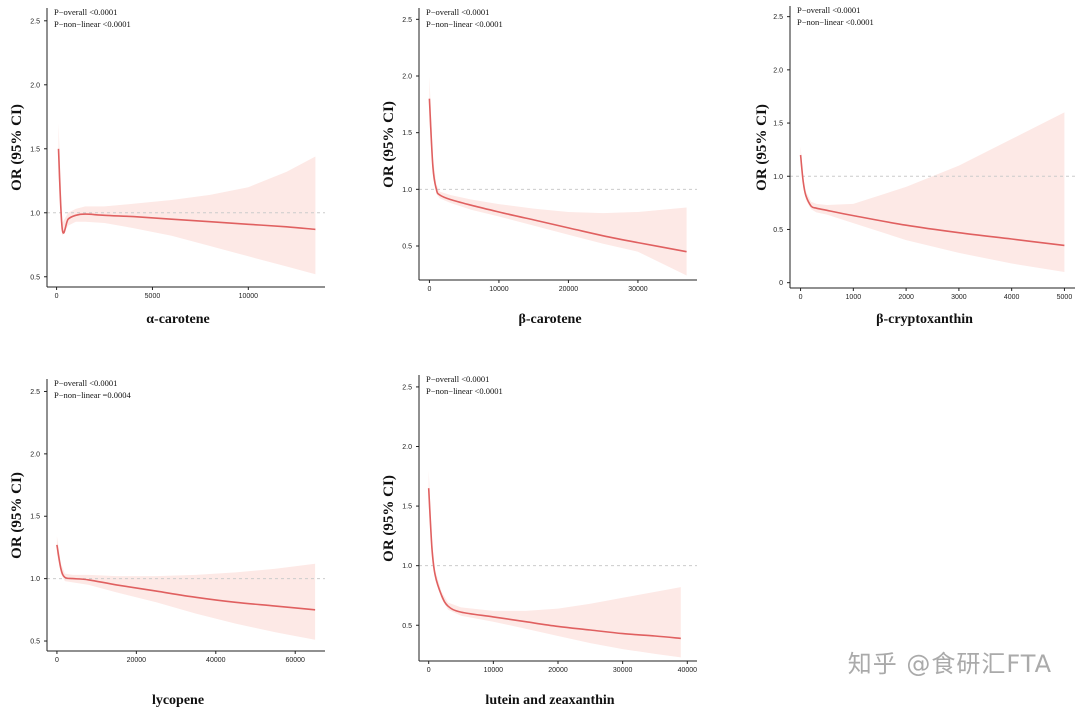  I want to click on chart-svg: 0.5 1.0 1.5 2.0 2.5 0 10000 20000 30000 40000, so click(550, 524).